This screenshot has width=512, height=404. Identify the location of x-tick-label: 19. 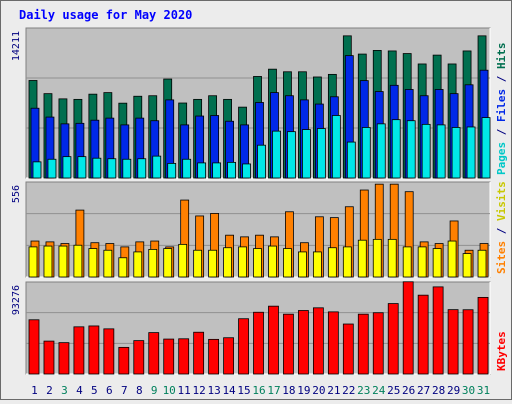
(303, 390).